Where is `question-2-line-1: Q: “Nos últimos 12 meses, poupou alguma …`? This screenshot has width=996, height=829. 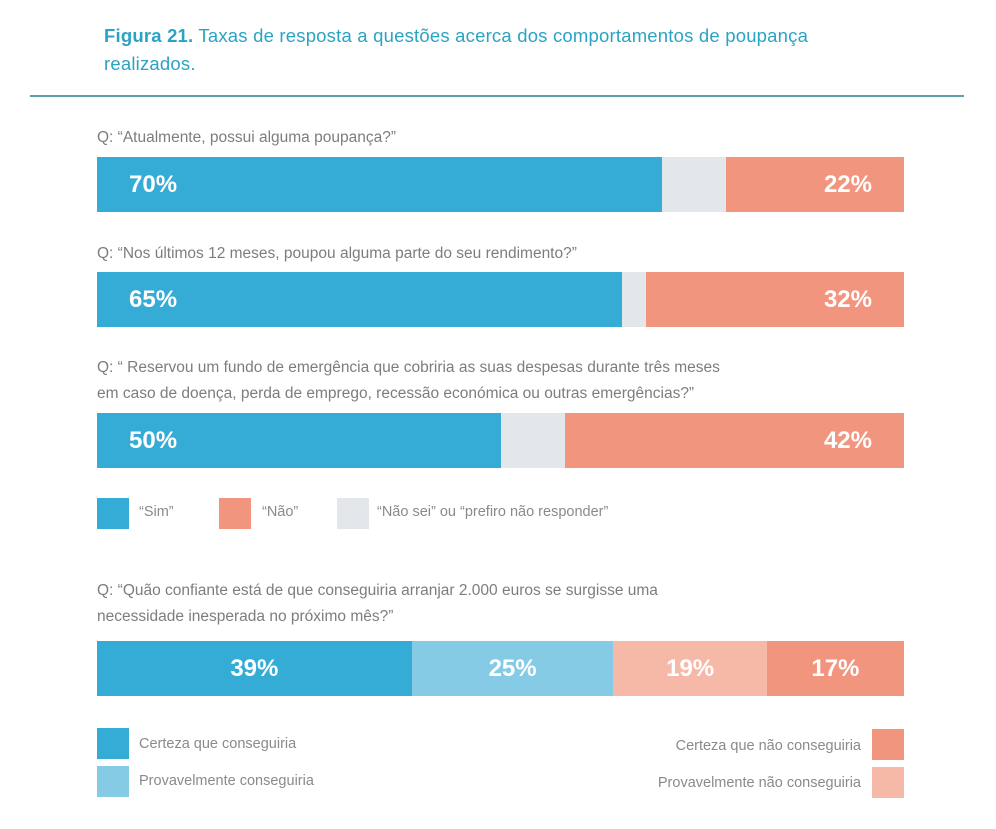
question-2-line-1: Q: “Nos últimos 12 meses, poupou alguma … is located at coordinates (337, 253).